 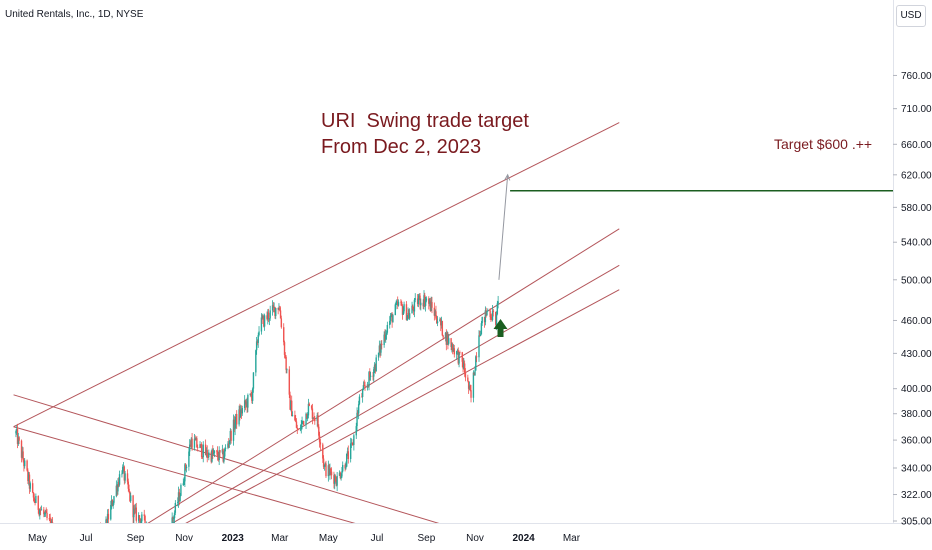 I want to click on y-tick-label: 460.00, so click(x=916, y=321).